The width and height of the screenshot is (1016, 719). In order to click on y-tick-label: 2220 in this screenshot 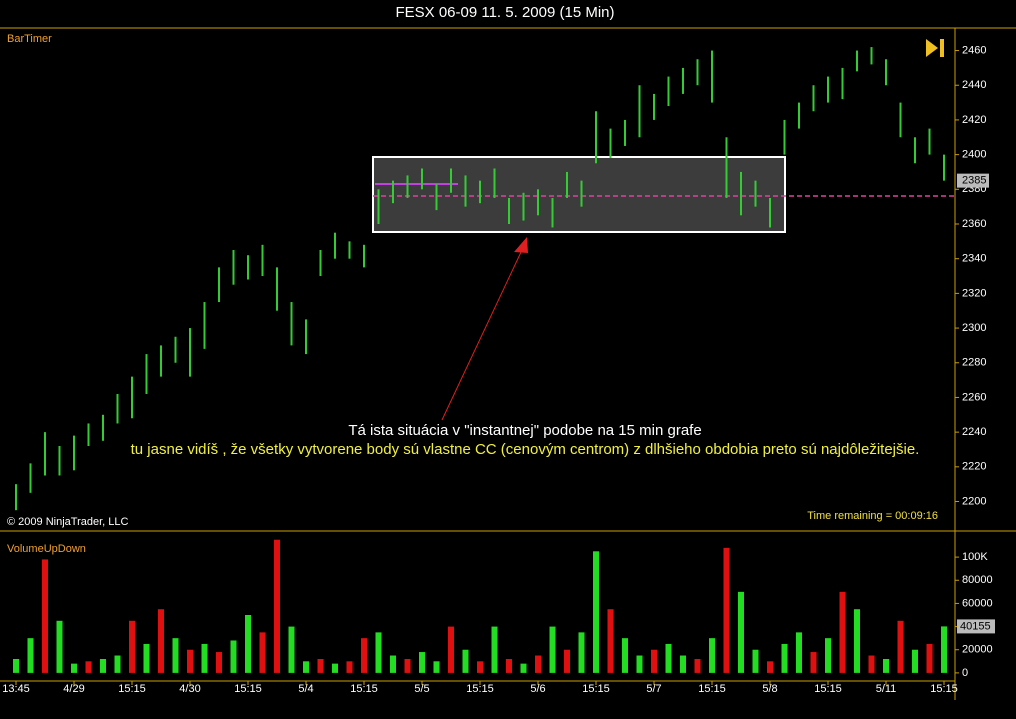, I will do `click(974, 467)`.